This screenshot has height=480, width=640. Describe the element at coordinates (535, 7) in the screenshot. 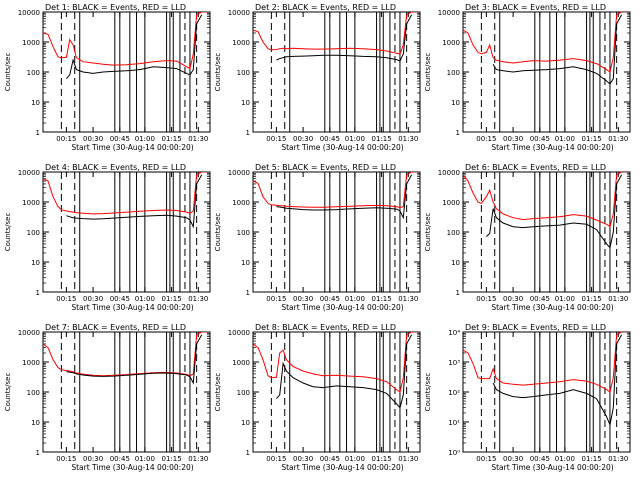

I see `panel-title: Det 3: BLACK = Events, RED = LLD` at that location.